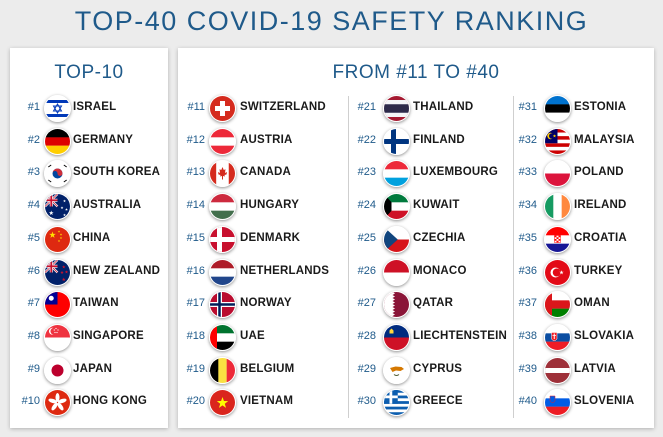 This screenshot has width=663, height=437. I want to click on rank-number: #3, so click(33, 172).